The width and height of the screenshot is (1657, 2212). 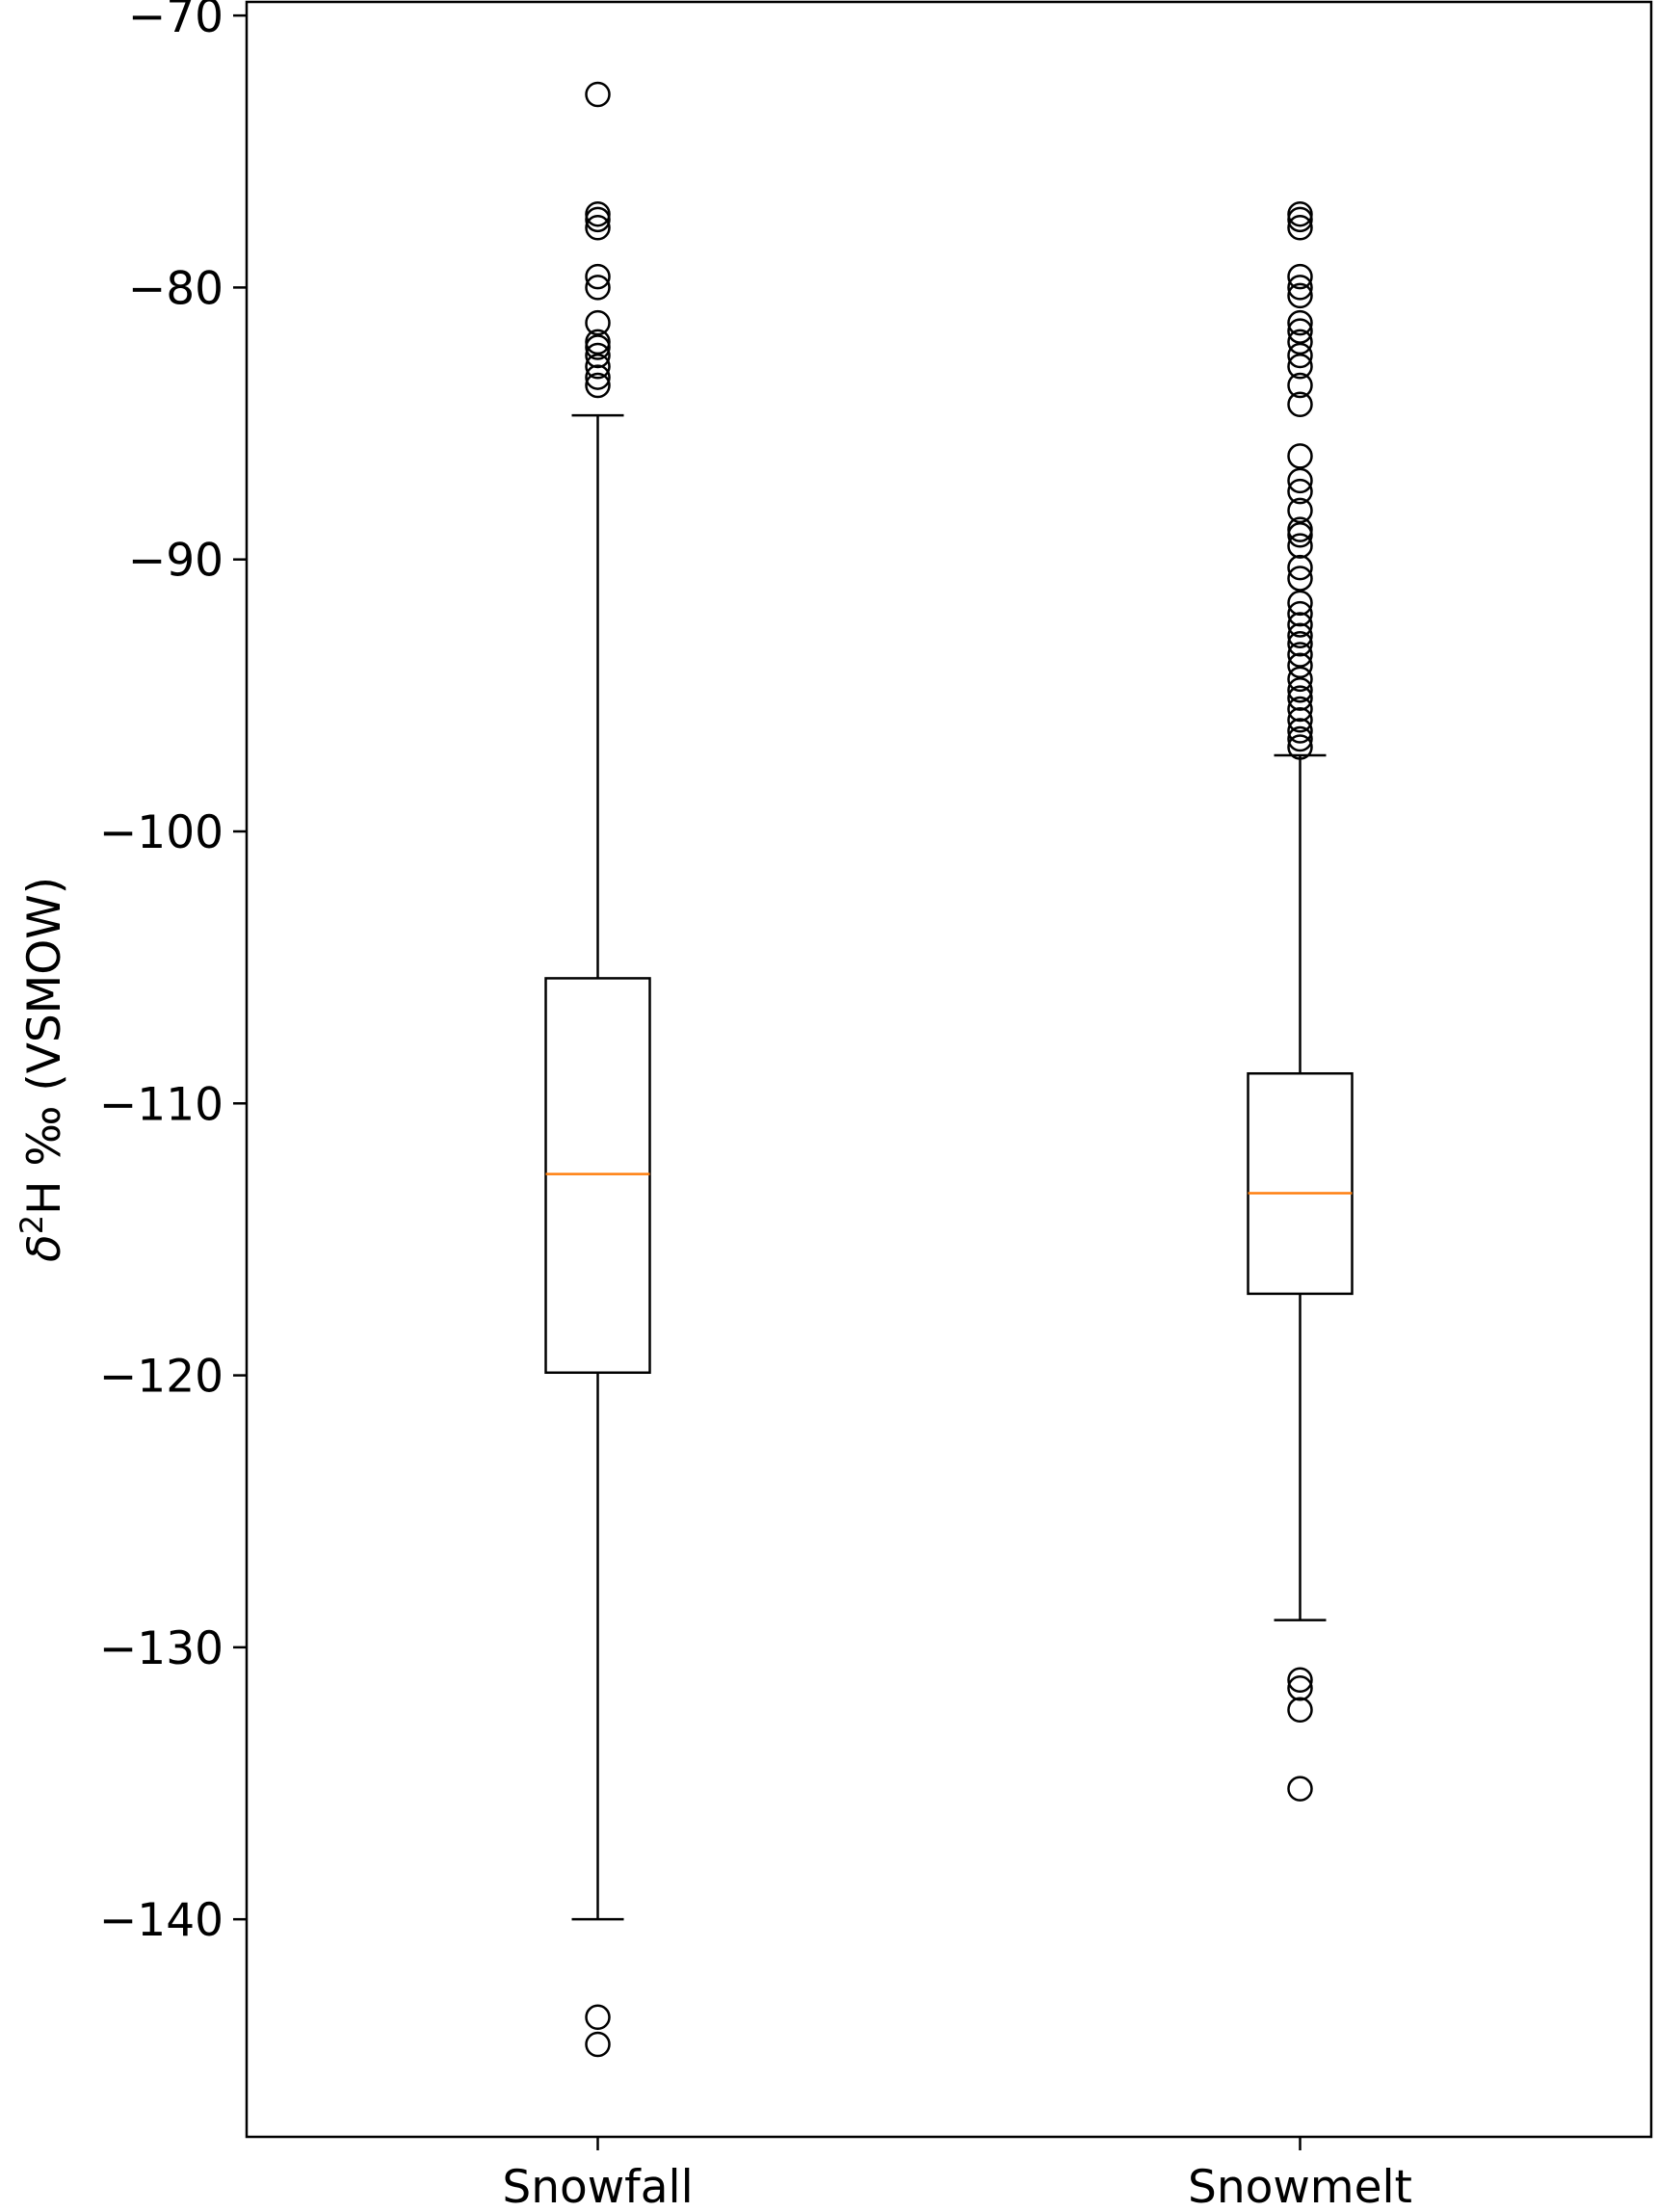 I want to click on x-tick-label: Snowmelt, so click(x=1300, y=2186).